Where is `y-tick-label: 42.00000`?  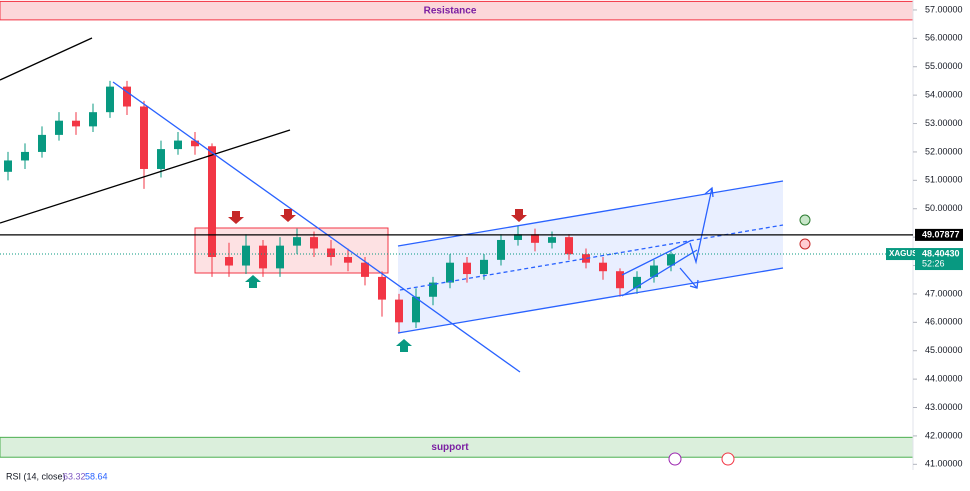 y-tick-label: 42.00000 is located at coordinates (944, 435).